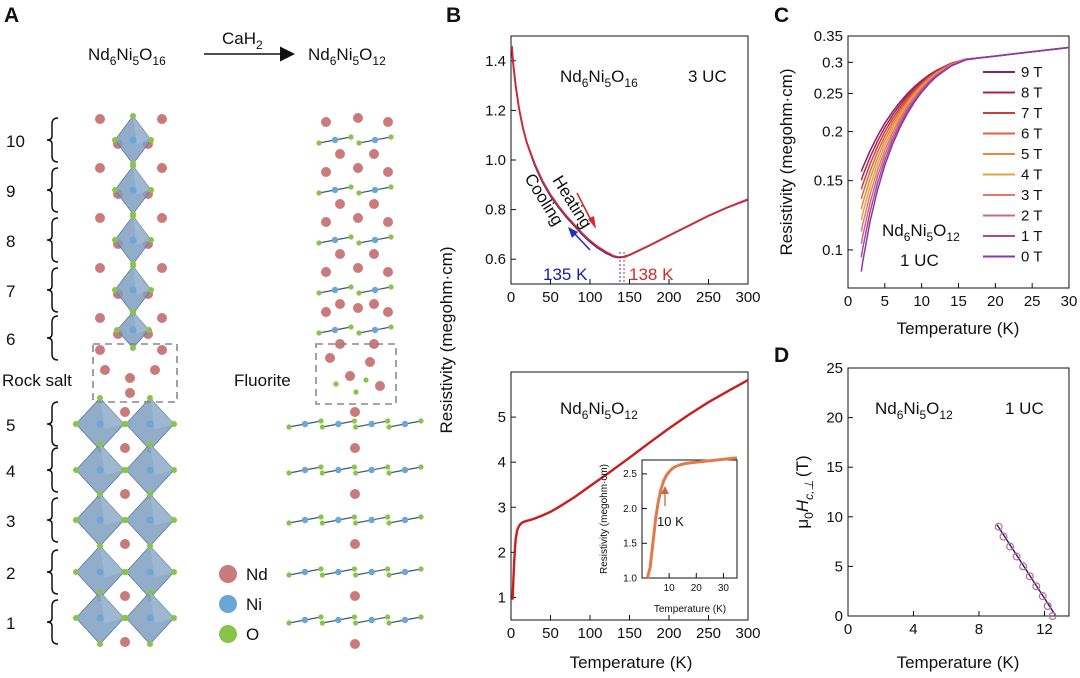 Image resolution: width=1080 pixels, height=678 pixels. What do you see at coordinates (1032, 301) in the screenshot?
I see `c-xtick-label: 25` at bounding box center [1032, 301].